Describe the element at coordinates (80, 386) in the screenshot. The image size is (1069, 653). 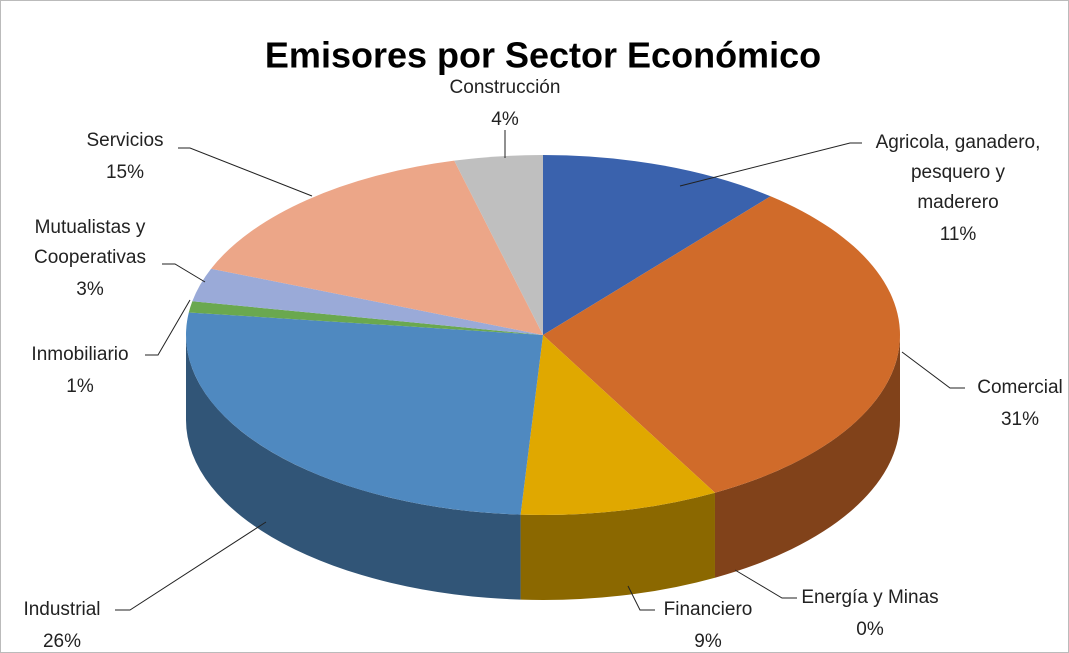
I see `value-label: 1%` at that location.